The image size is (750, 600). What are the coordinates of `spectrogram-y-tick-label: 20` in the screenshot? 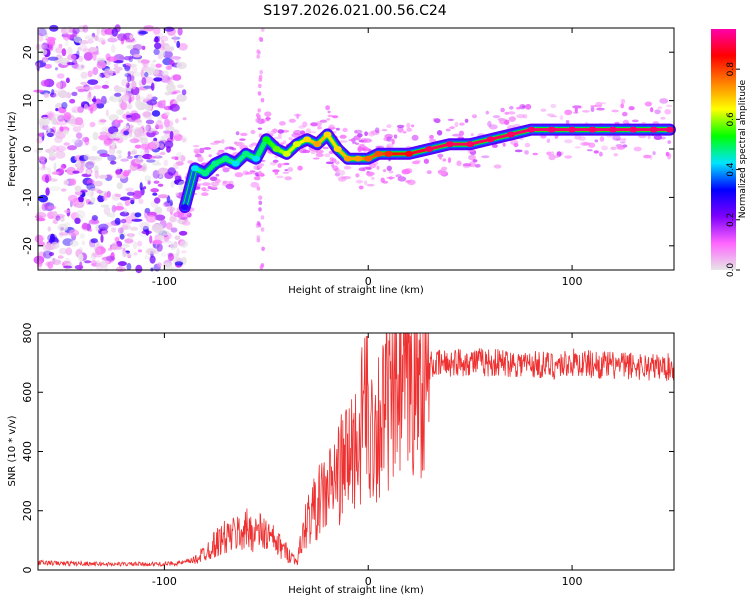 It's located at (27, 52).